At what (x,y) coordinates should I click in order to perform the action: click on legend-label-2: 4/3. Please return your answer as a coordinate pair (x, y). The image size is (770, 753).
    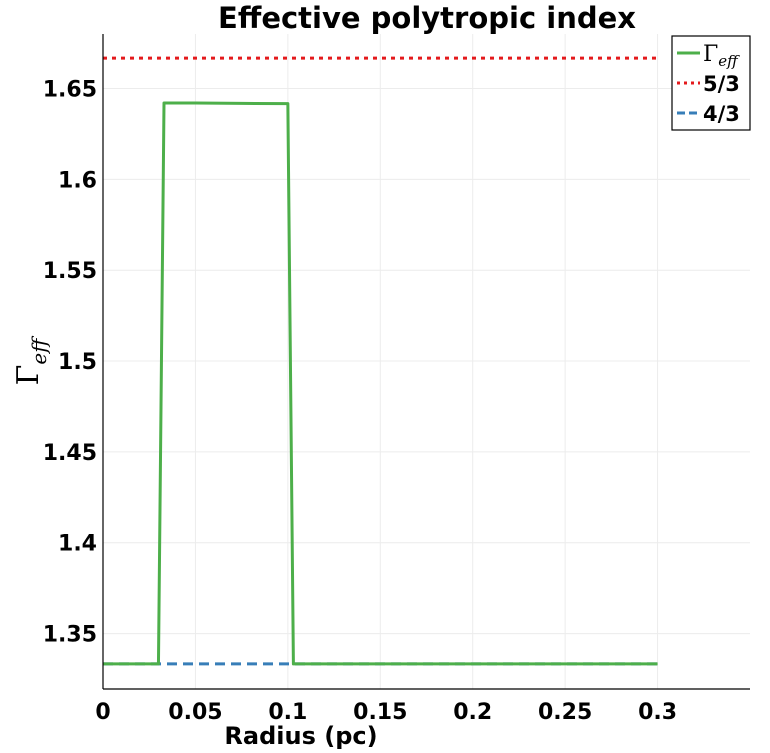
    Looking at the image, I should click on (721, 114).